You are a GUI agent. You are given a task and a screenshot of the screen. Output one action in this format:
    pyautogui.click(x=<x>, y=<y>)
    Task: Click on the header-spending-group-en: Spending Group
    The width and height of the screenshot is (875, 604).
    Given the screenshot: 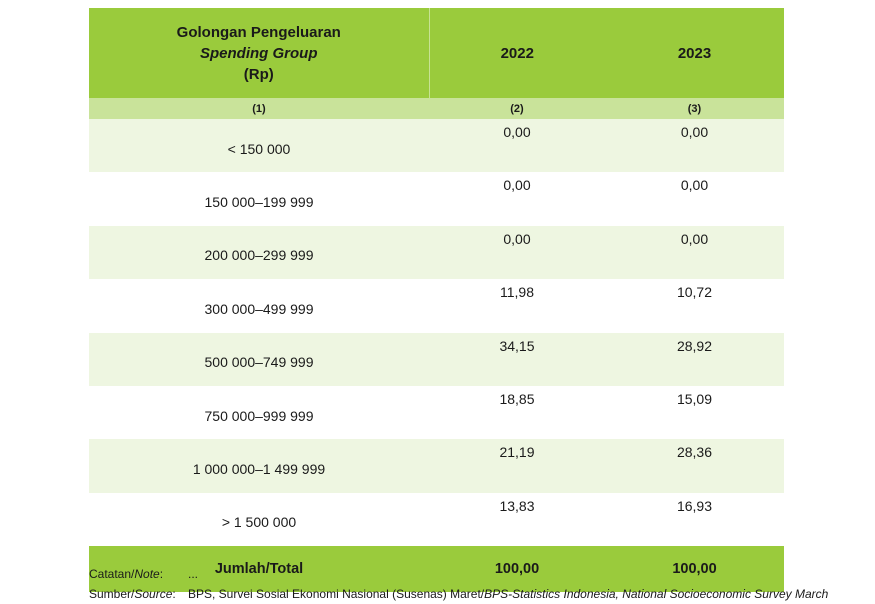 What is the action you would take?
    pyautogui.click(x=259, y=53)
    